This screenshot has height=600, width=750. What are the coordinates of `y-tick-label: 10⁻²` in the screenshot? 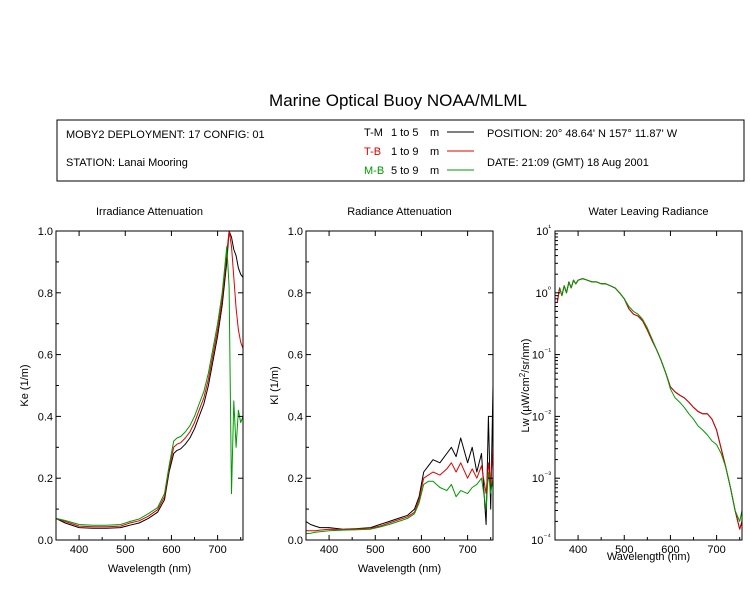 It's located at (541, 415).